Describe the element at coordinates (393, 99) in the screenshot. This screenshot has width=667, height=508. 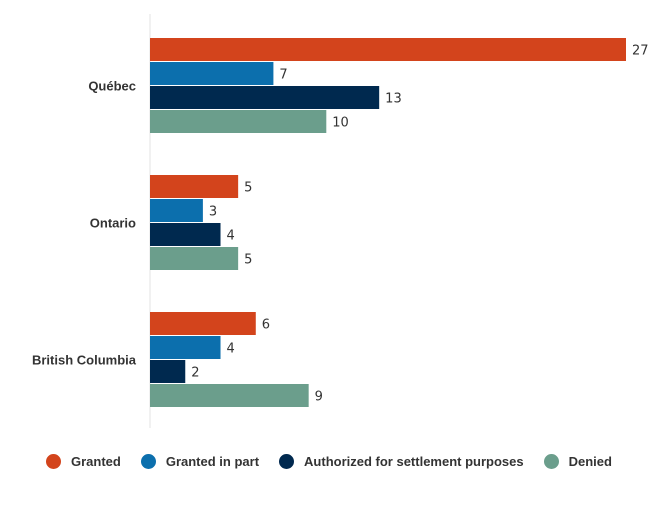
I see `value-label-qu-bec-authorized-for-settlement-purposes: 13` at that location.